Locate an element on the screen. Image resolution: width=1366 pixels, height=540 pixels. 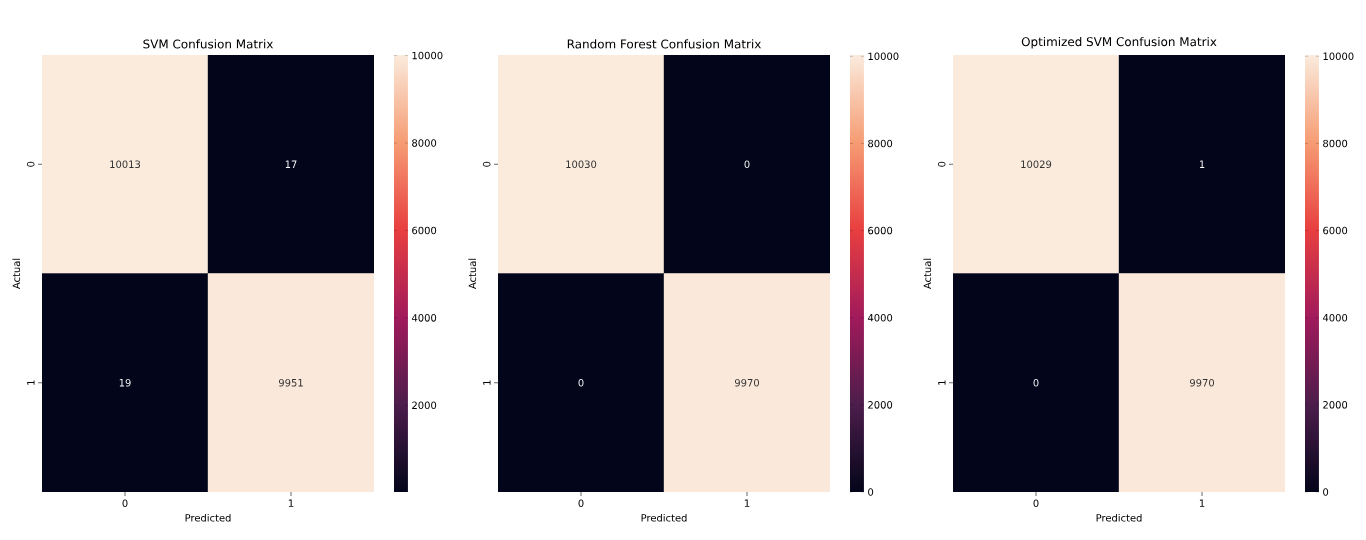
data-label: 10029 is located at coordinates (1036, 164).